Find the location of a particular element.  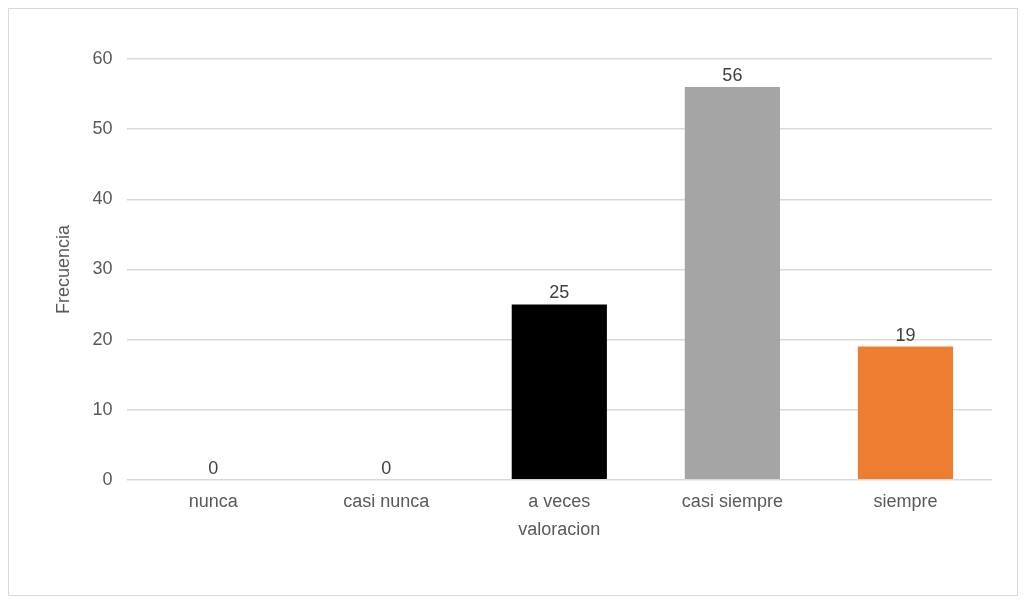

x-tick-label: casi siempre is located at coordinates (732, 500).